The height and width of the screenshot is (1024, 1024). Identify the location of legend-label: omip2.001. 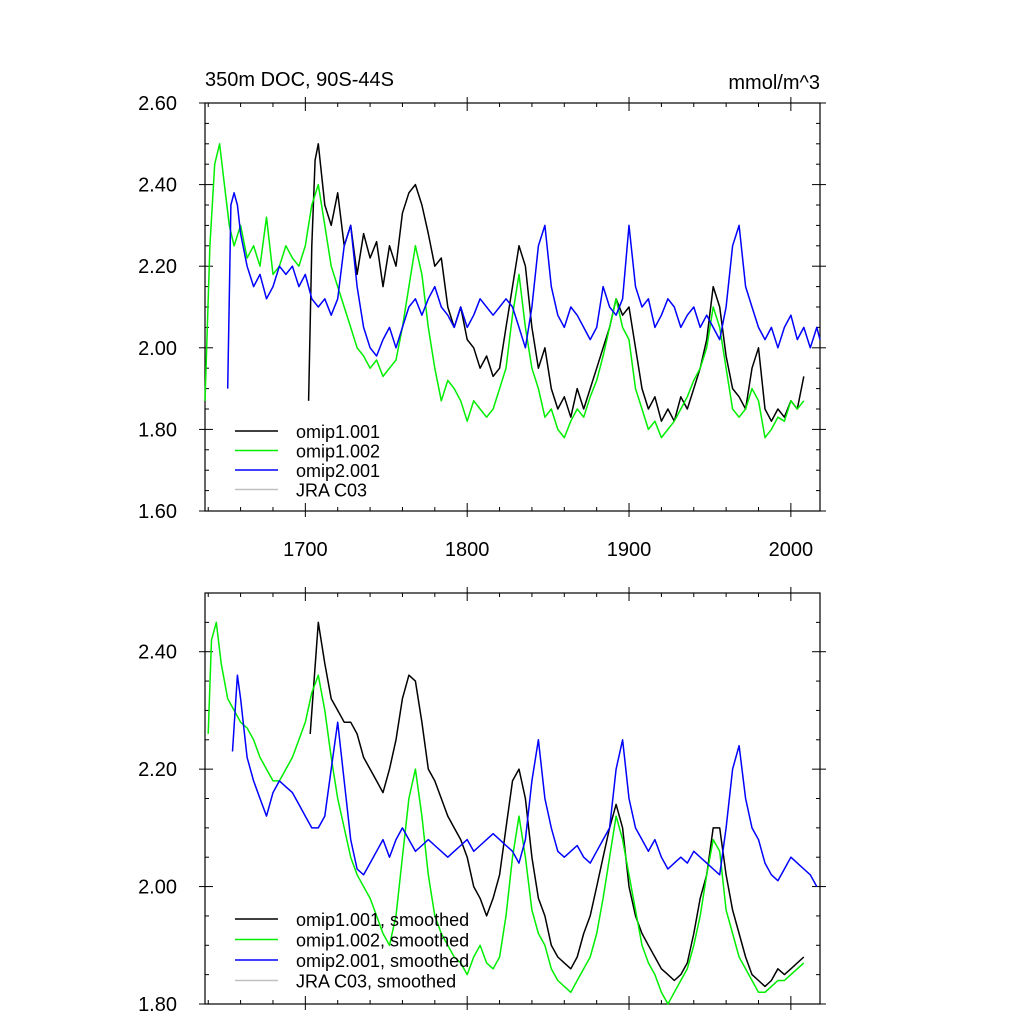
(338, 471).